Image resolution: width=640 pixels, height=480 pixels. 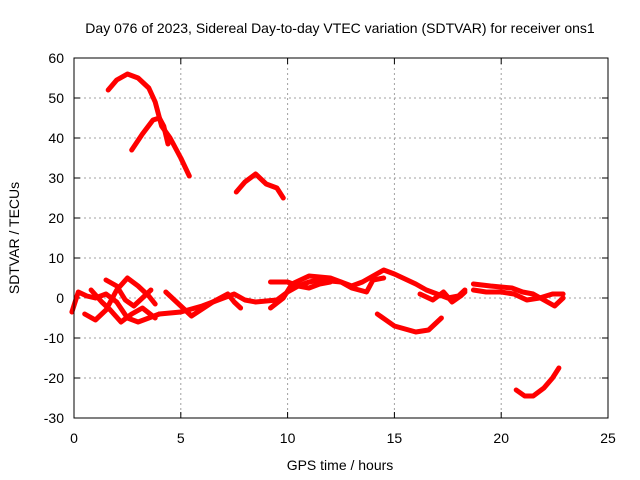 I want to click on y-axis-label: SDTVAR / TECUs, so click(x=14, y=238).